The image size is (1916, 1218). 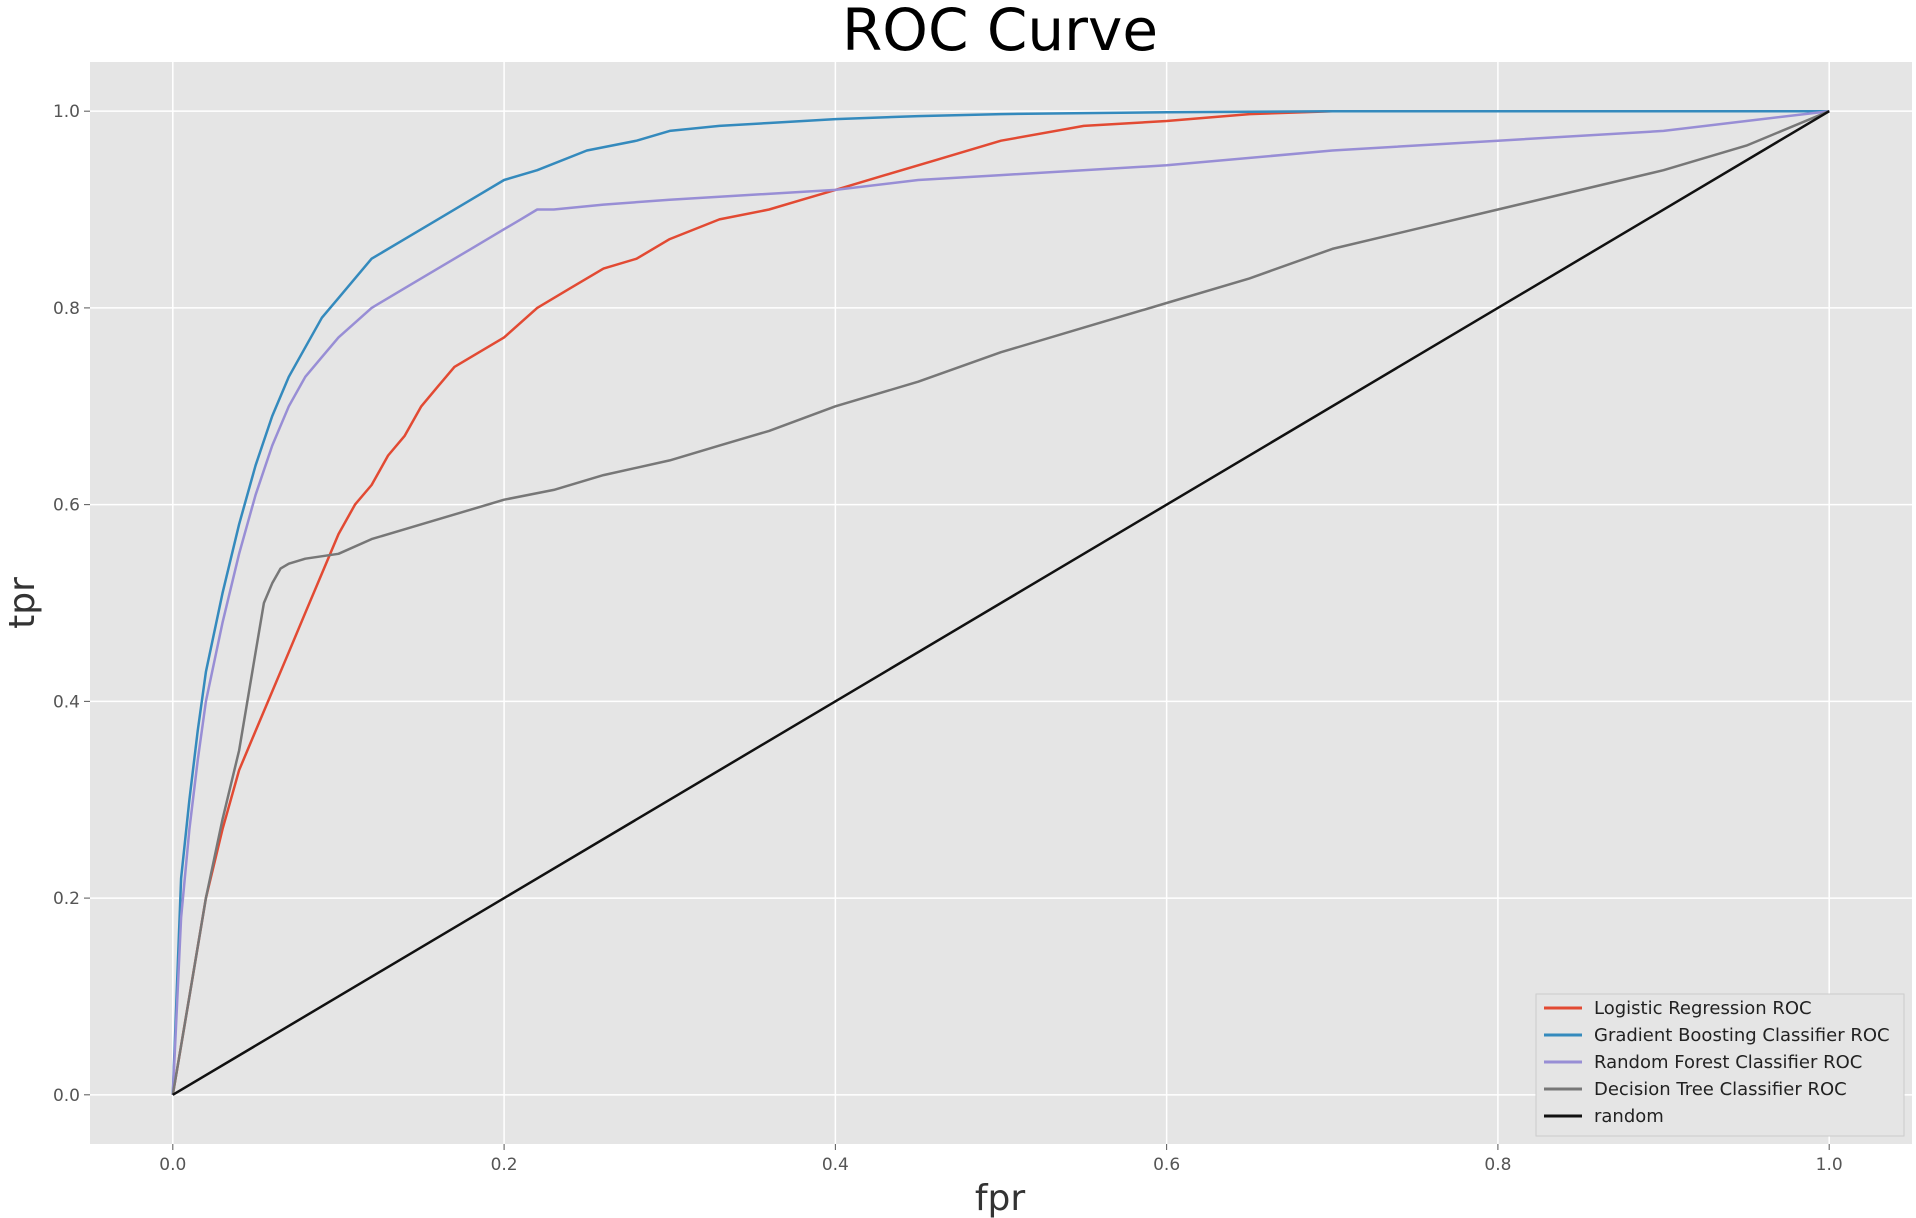 I want to click on x-tick-label: 1.0, so click(x=1829, y=1165).